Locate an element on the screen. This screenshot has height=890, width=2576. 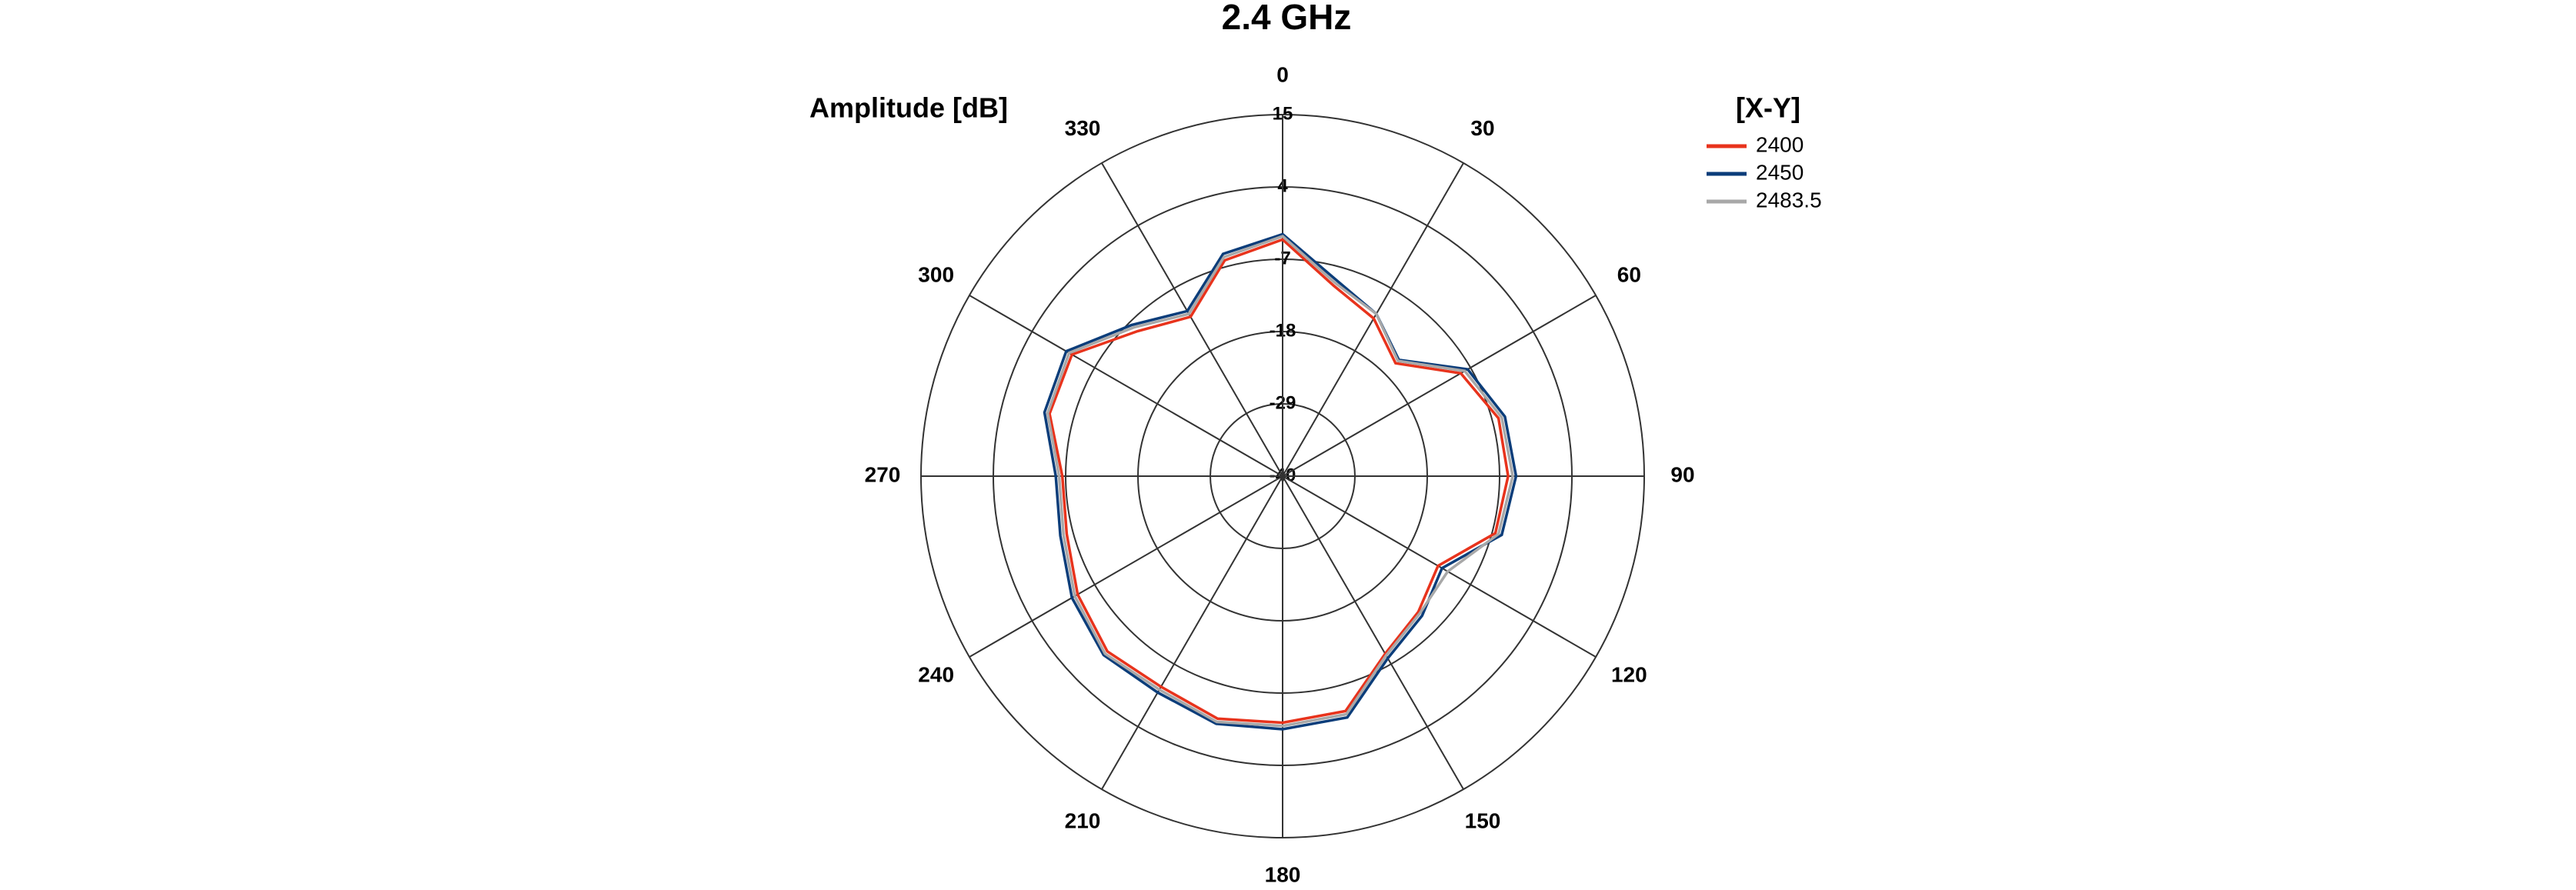
angle-tick-label: 300 is located at coordinates (936, 274).